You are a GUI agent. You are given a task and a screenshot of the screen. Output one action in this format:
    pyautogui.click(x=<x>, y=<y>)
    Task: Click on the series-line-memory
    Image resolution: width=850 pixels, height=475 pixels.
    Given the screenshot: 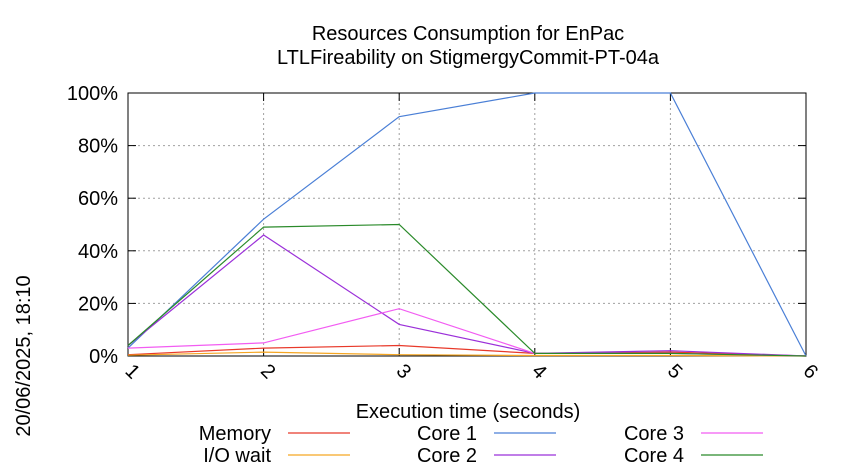 What is the action you would take?
    pyautogui.click(x=467, y=350)
    